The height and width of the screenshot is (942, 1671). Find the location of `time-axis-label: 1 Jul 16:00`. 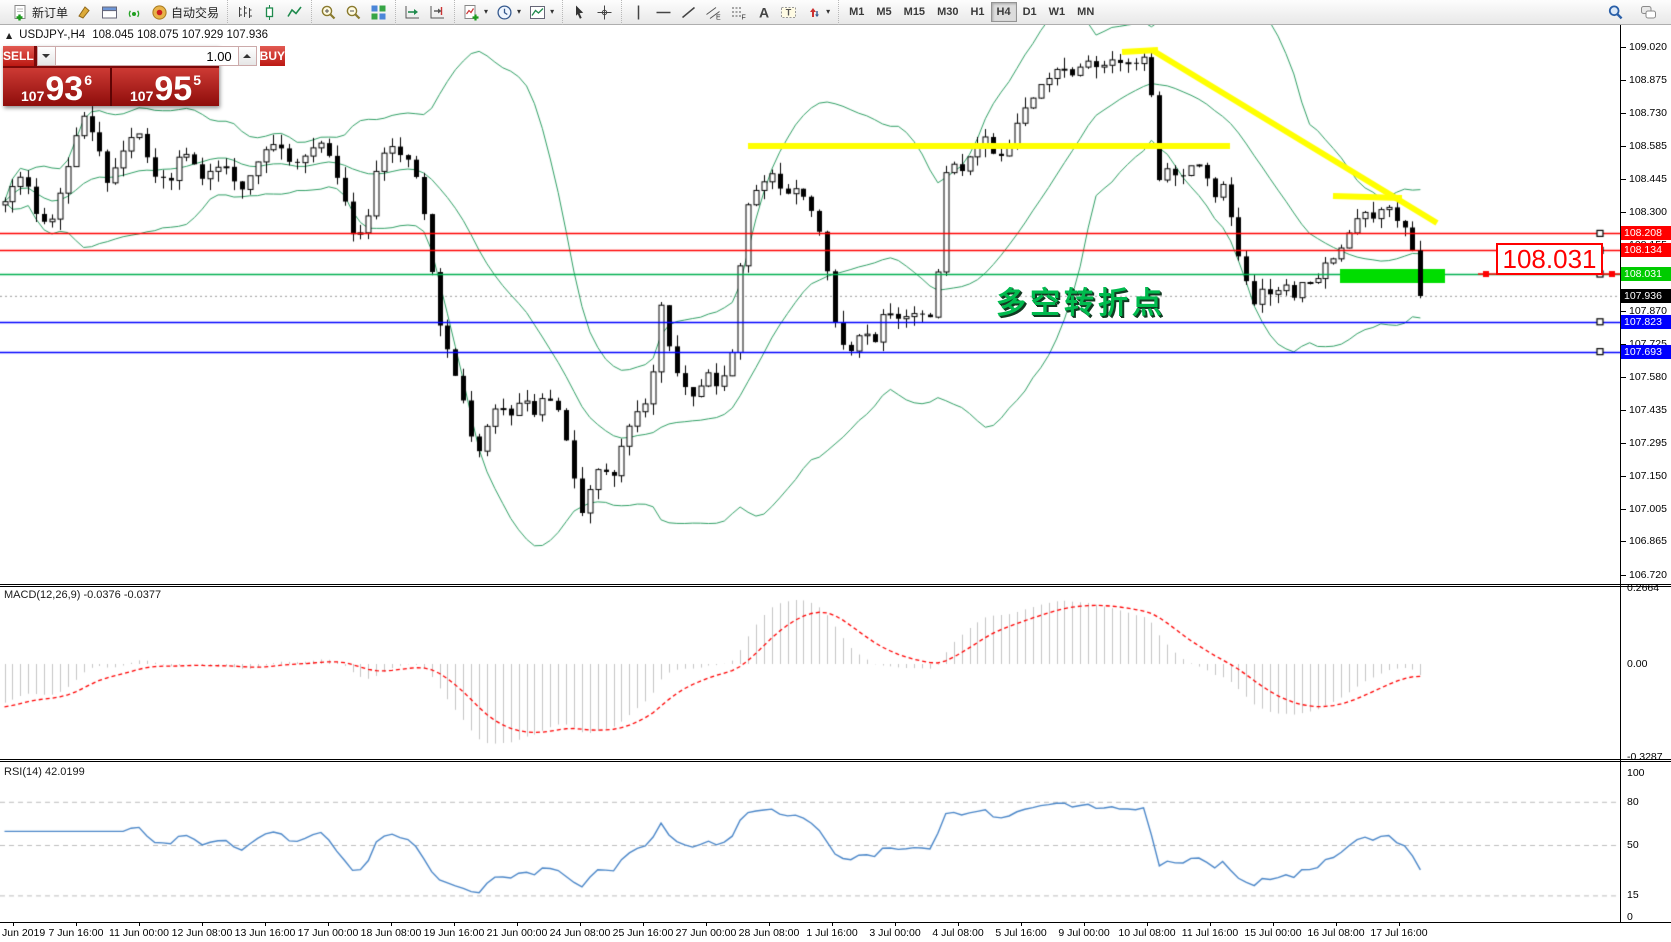

time-axis-label: 1 Jul 16:00 is located at coordinates (832, 933).